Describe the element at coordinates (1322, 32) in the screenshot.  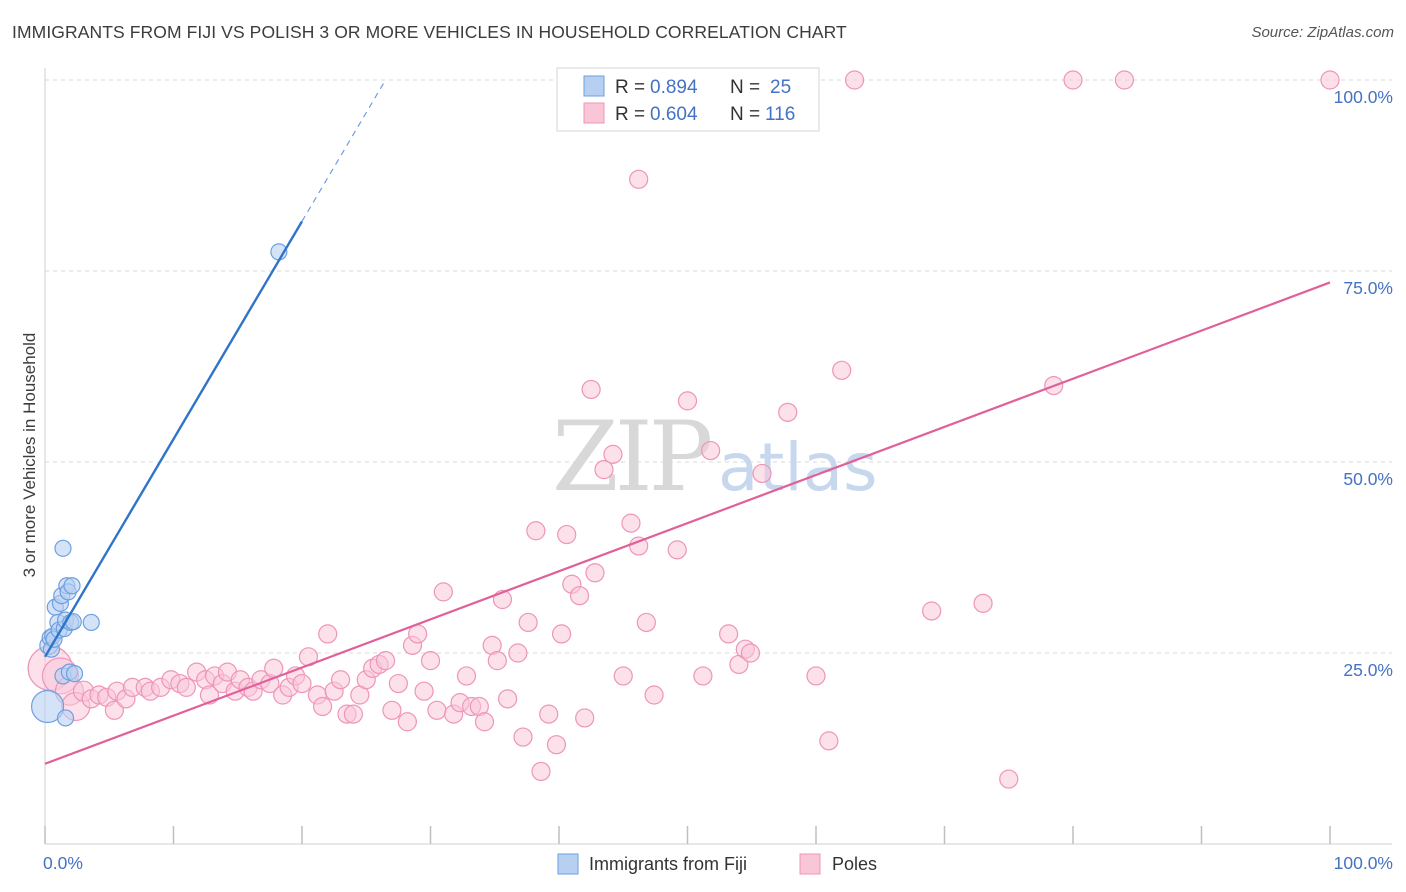
I see `source-credit: Source: ZipAtlas.com` at that location.